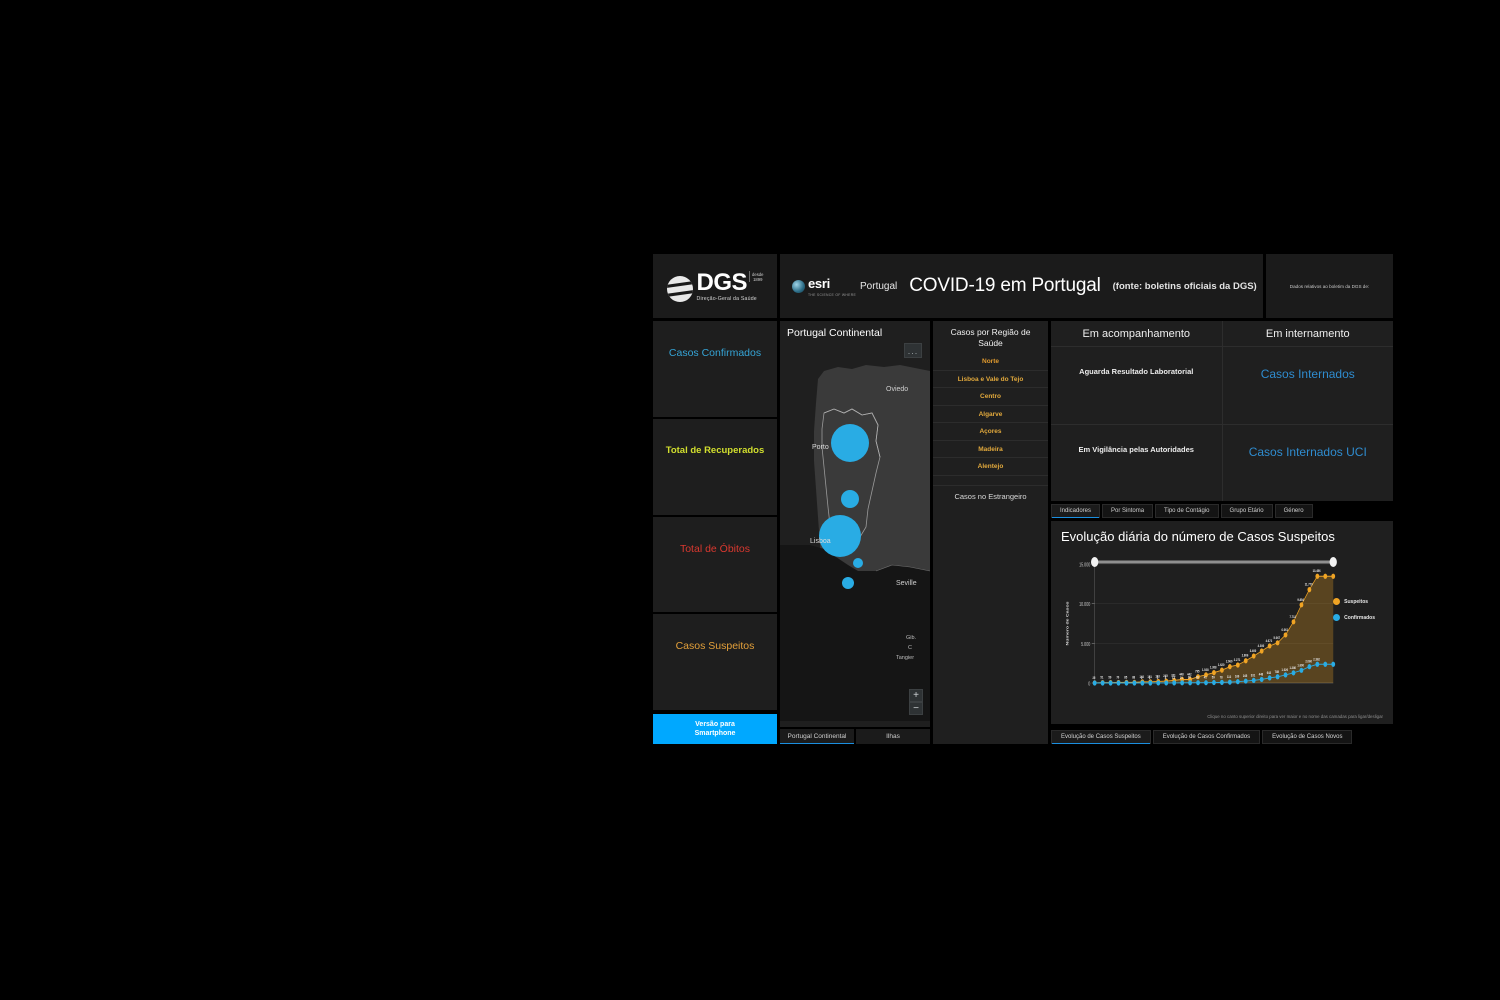 This screenshot has width=1500, height=1000. What do you see at coordinates (715, 369) in the screenshot?
I see `metric-card-casos-confirmados: Casos Confirmados` at bounding box center [715, 369].